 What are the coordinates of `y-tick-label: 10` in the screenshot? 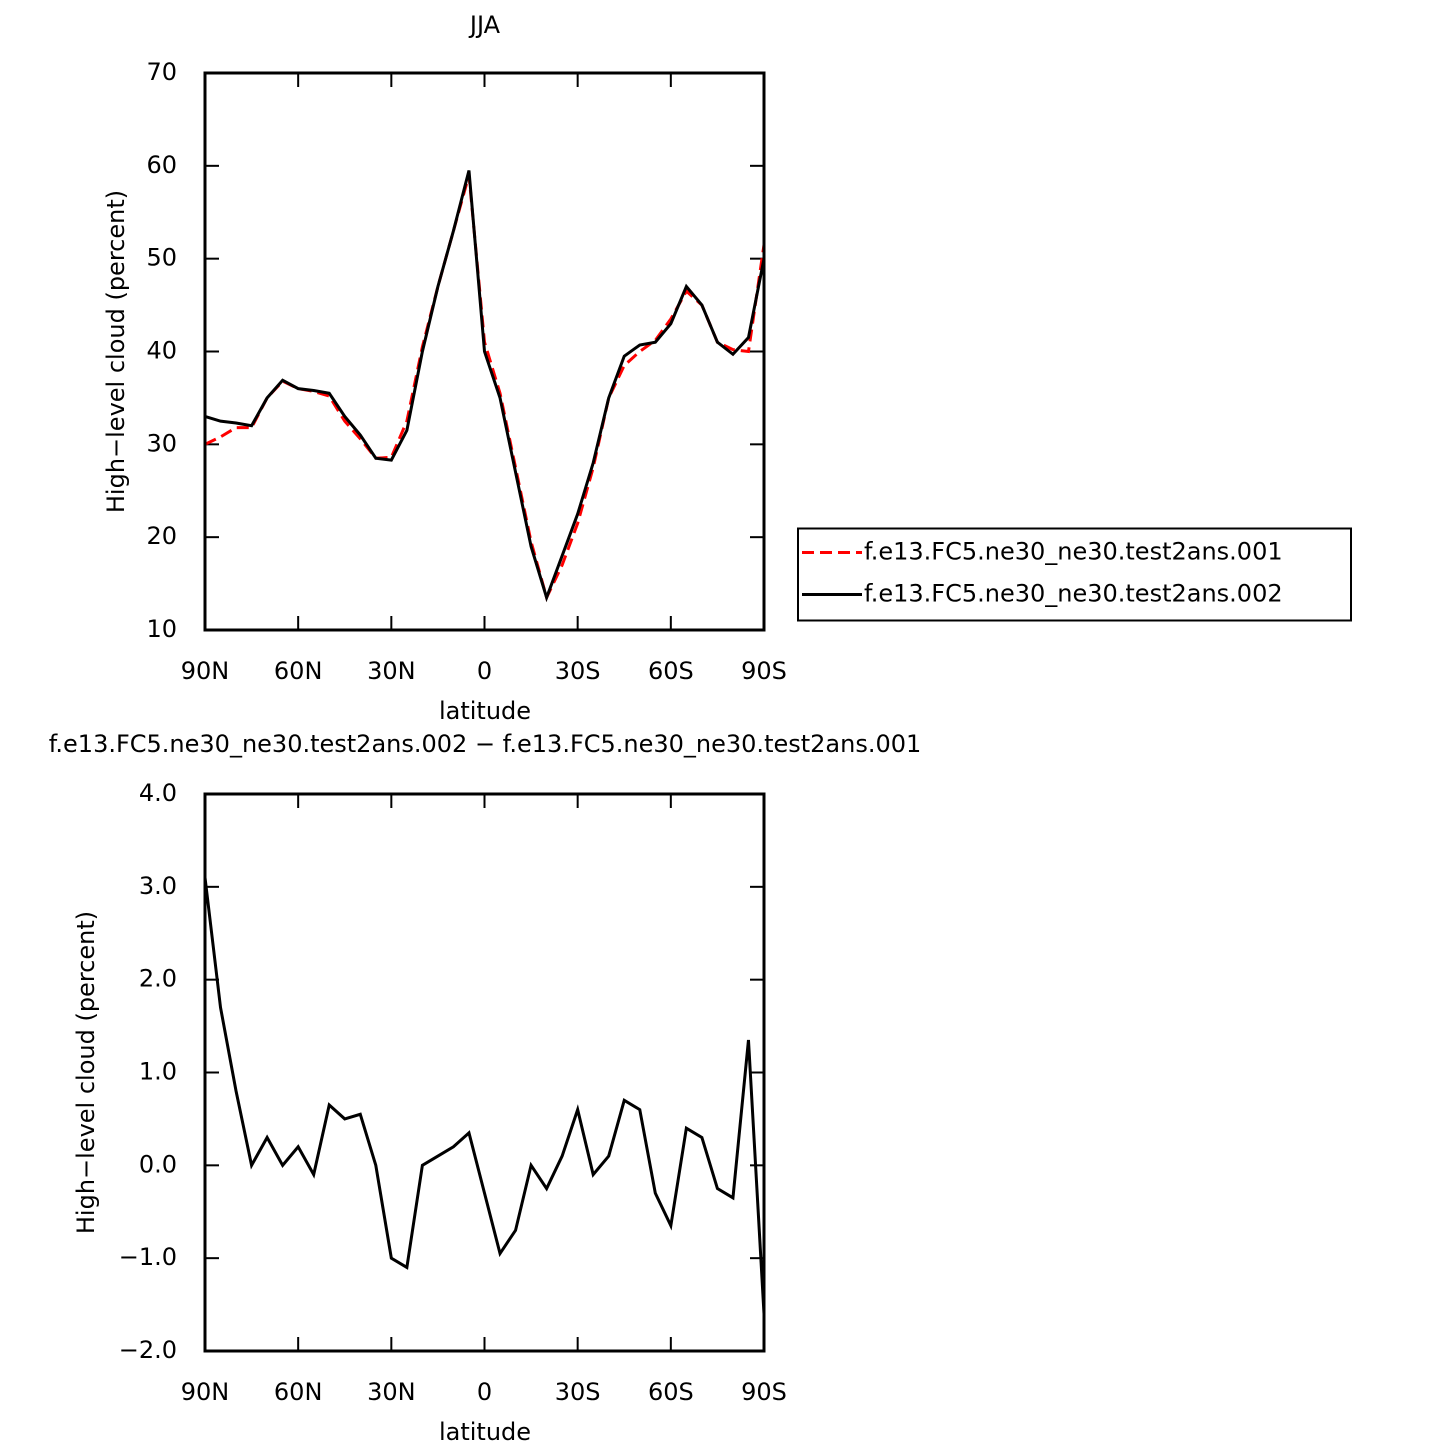 It's located at (161, 629).